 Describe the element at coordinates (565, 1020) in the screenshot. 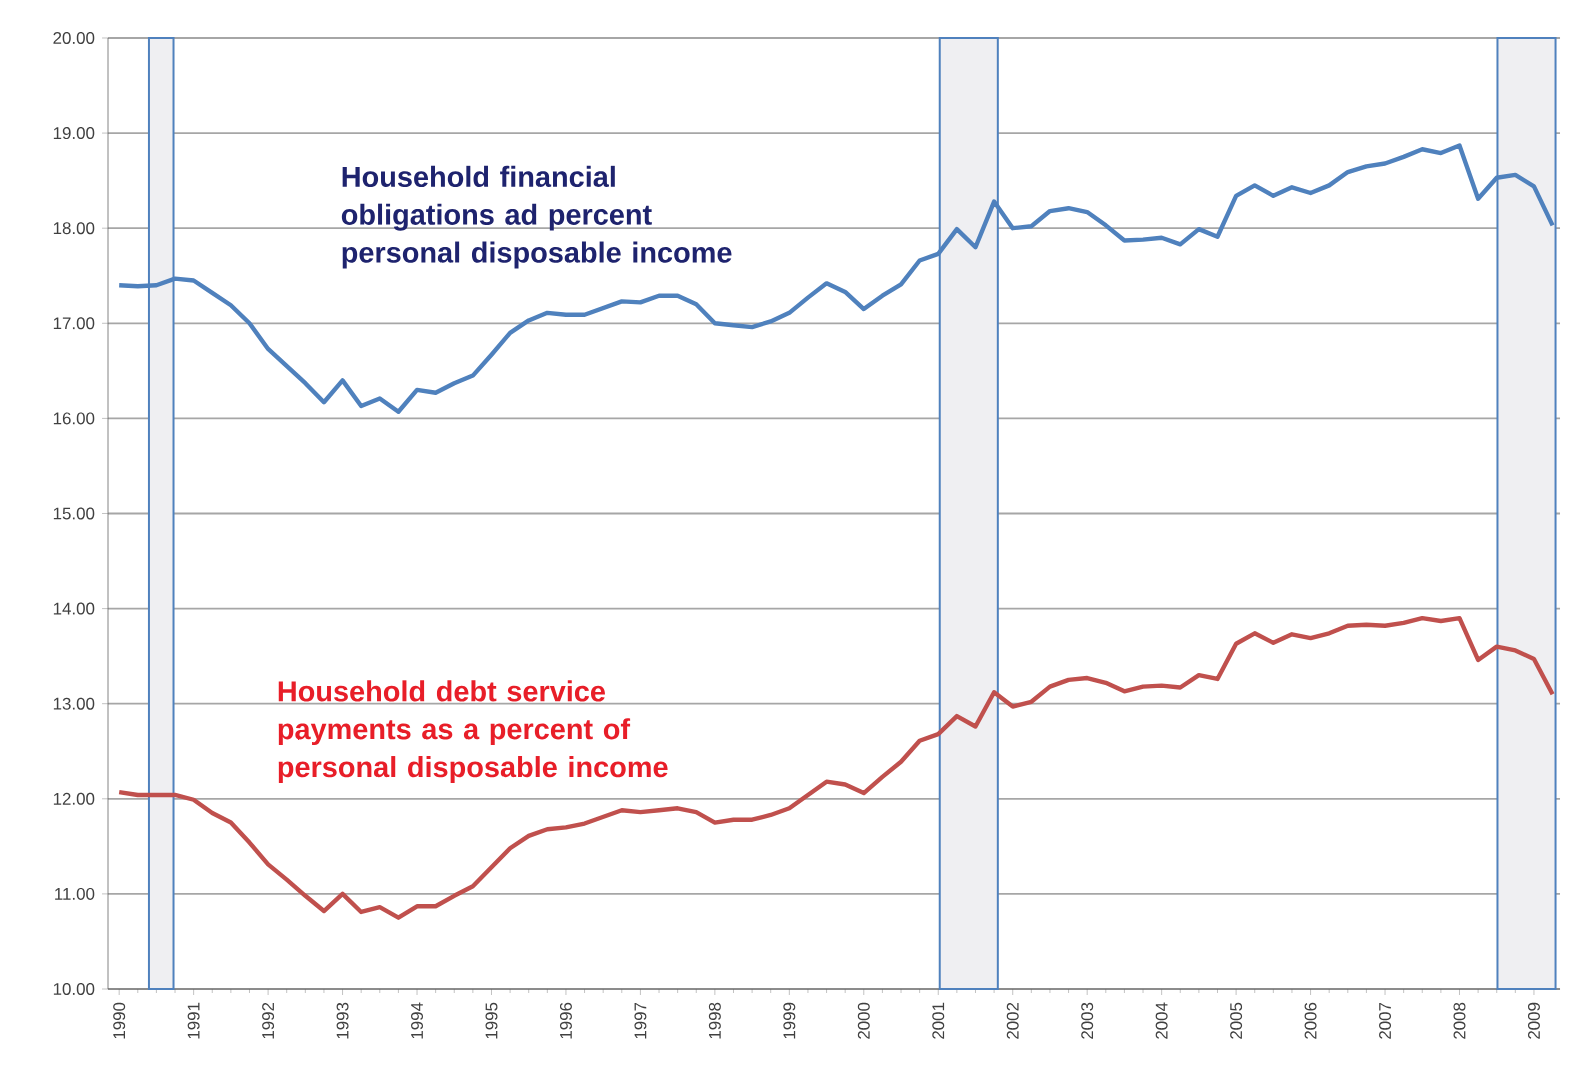

I see `x-tick-label: 1996` at that location.